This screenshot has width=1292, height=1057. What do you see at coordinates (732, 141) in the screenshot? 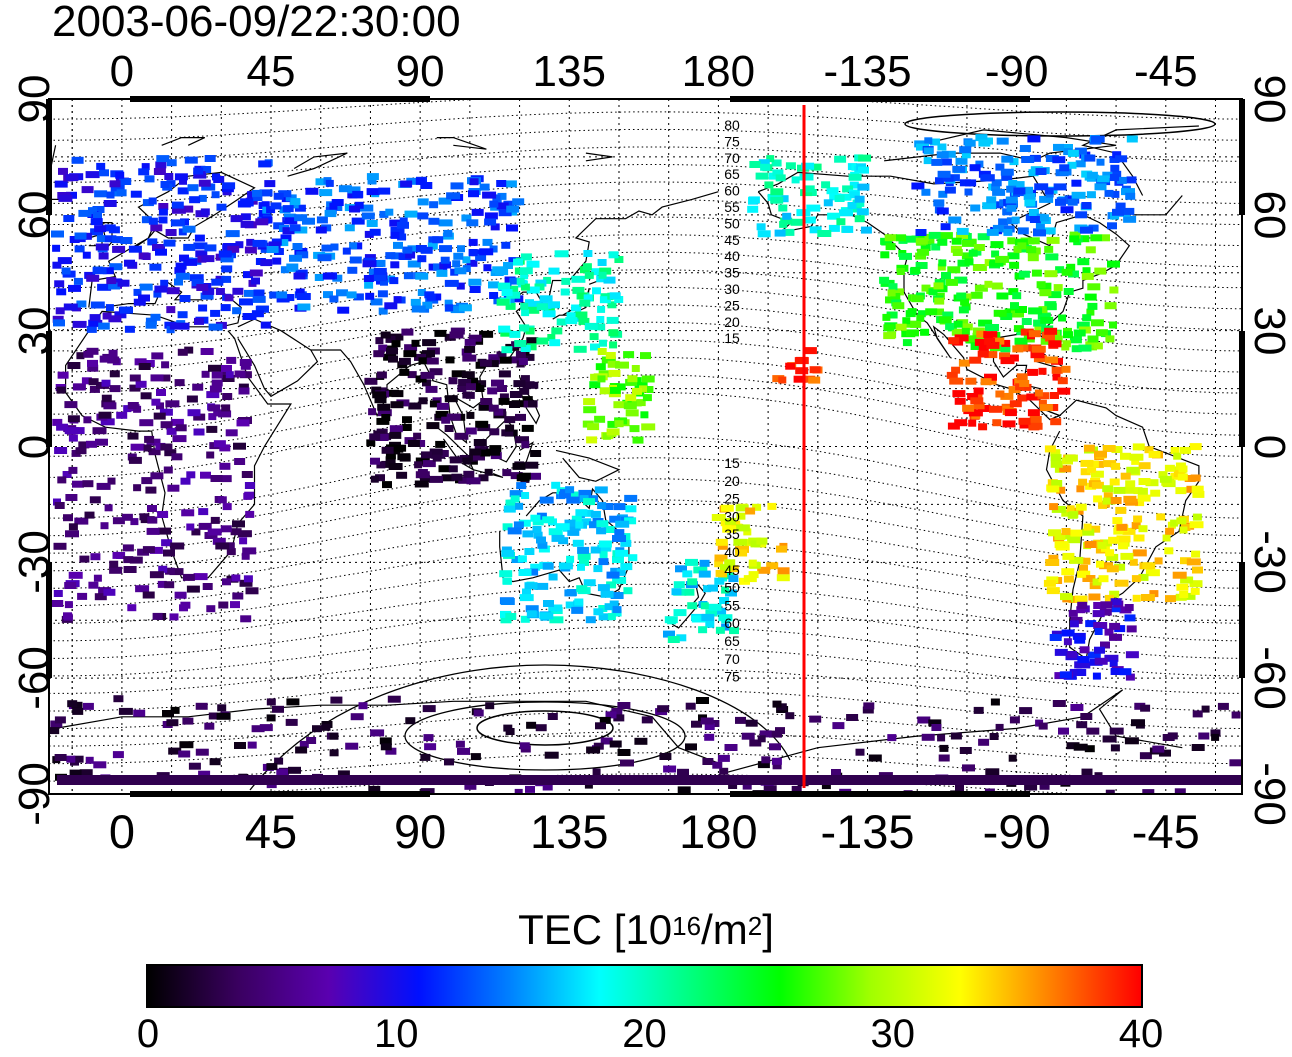
I see `contour-label: 75` at bounding box center [732, 141].